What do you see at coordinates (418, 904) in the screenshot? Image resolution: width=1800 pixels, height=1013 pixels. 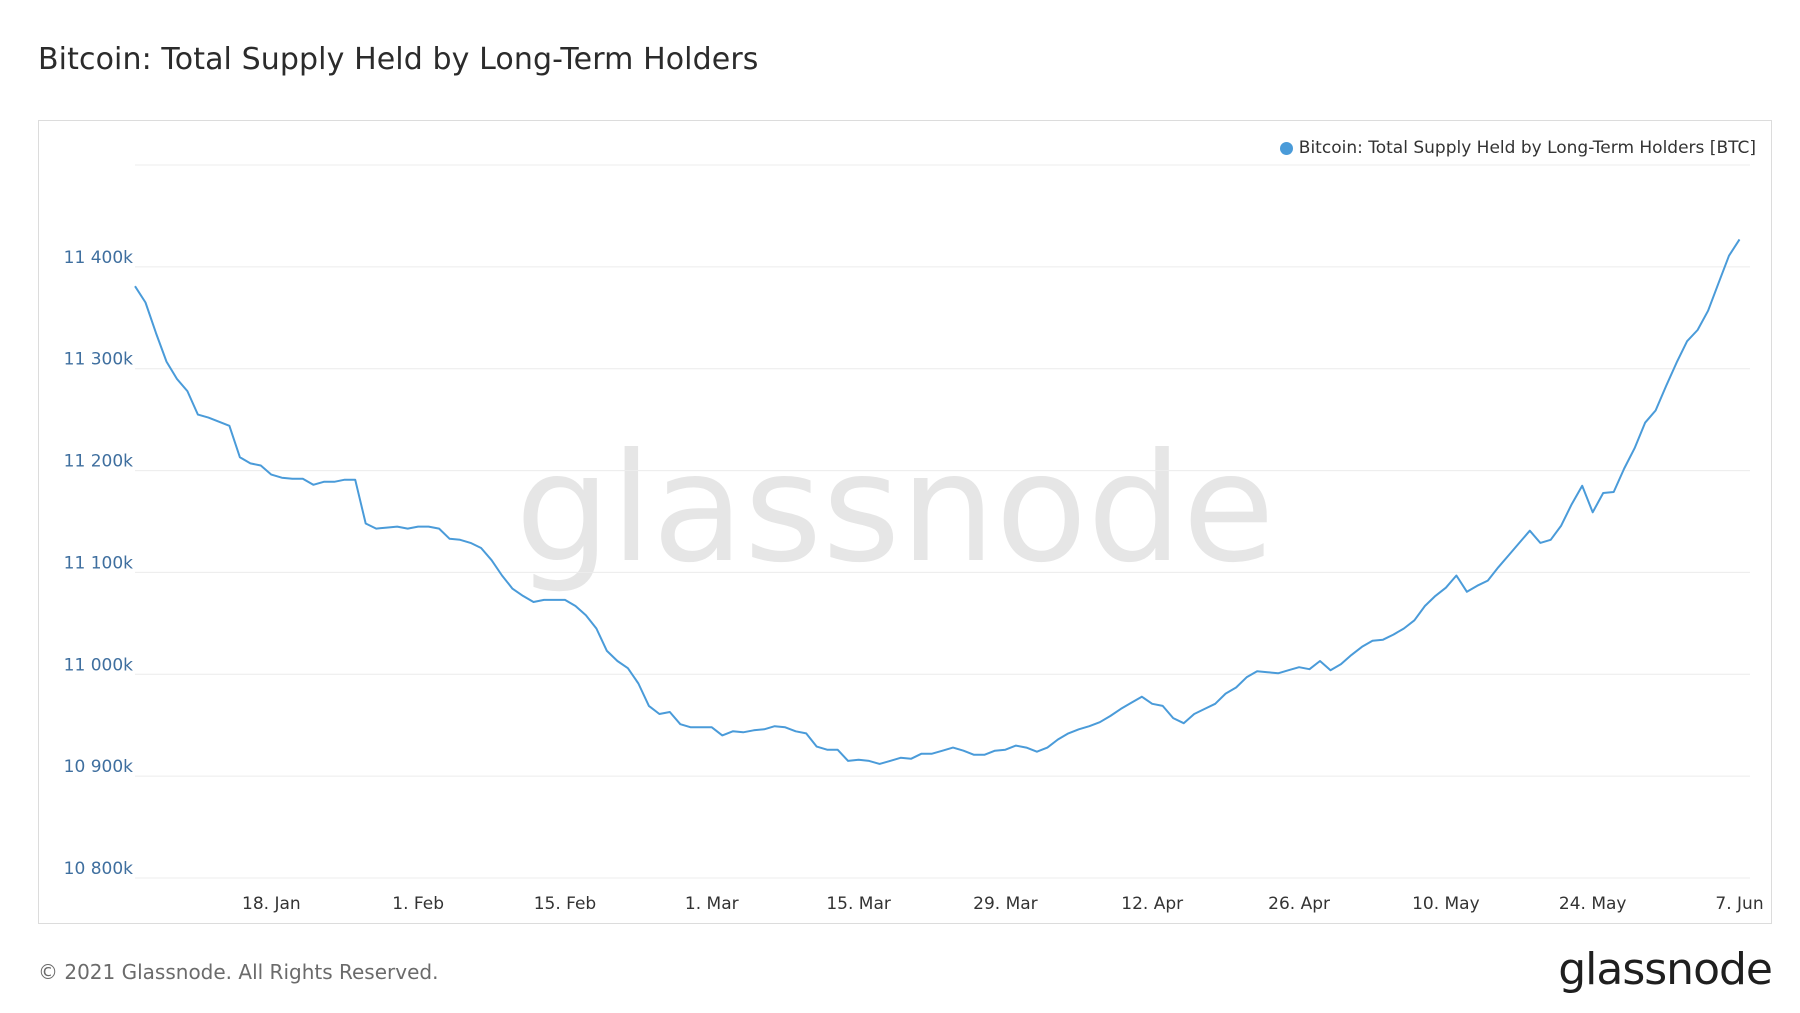 I see `x-tick-label: 1. Feb` at bounding box center [418, 904].